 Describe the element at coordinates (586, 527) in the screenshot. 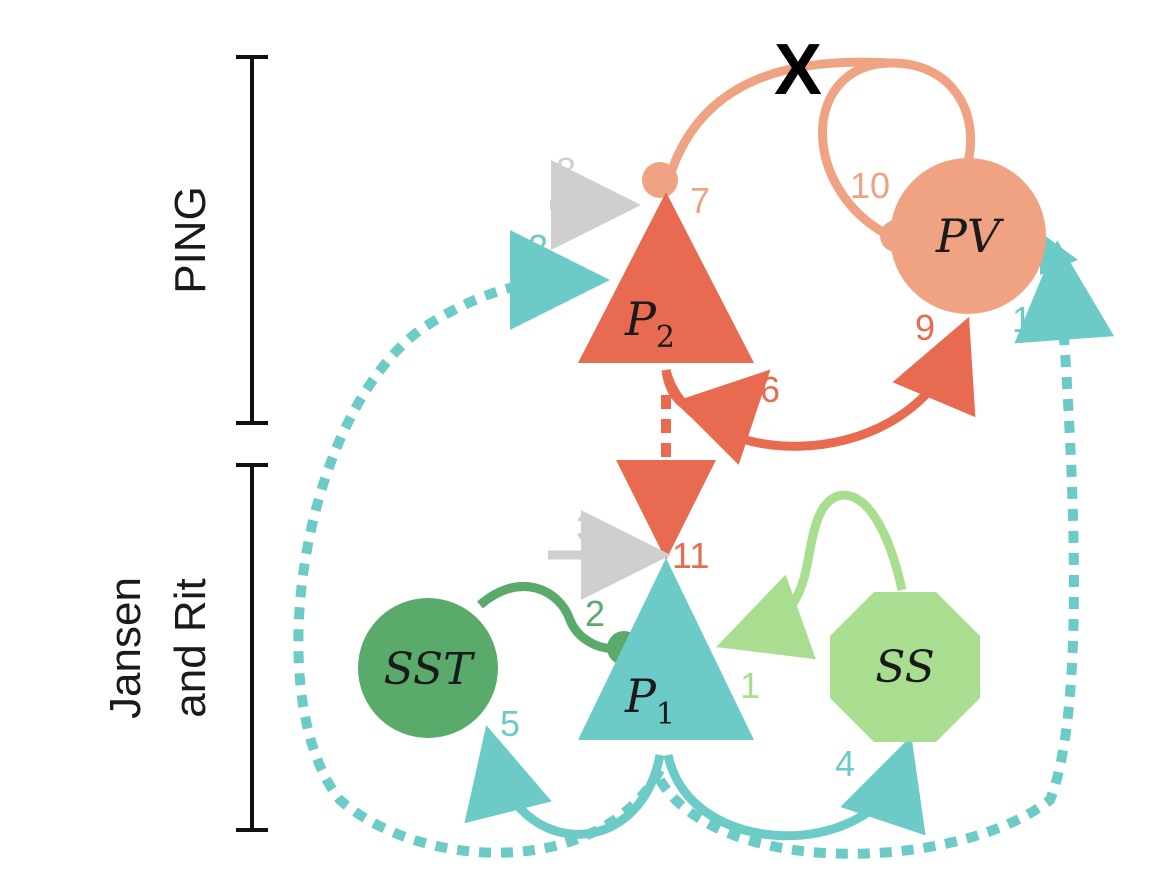

I see `connection-label-3: 3` at that location.